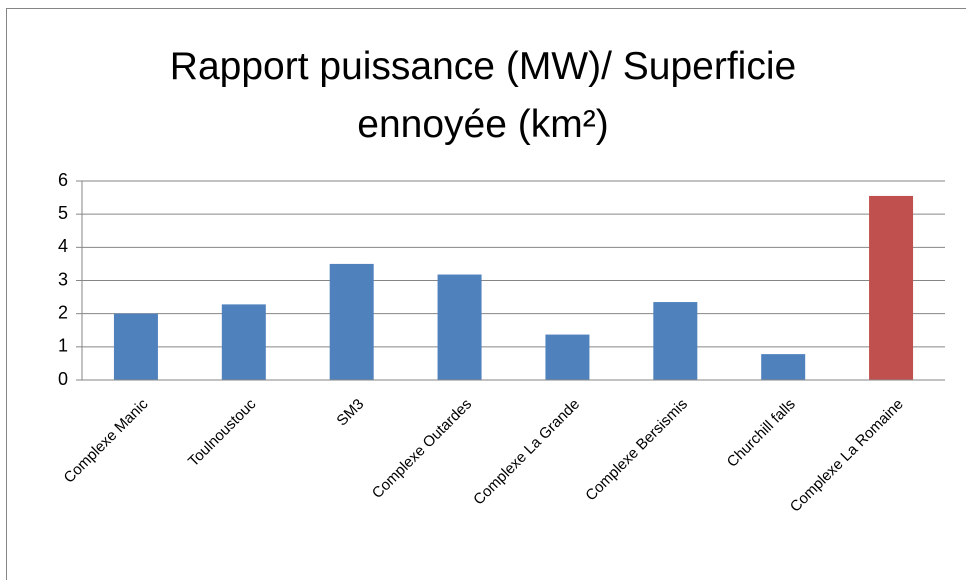  What do you see at coordinates (63, 379) in the screenshot?
I see `y-tick-label: 0` at bounding box center [63, 379].